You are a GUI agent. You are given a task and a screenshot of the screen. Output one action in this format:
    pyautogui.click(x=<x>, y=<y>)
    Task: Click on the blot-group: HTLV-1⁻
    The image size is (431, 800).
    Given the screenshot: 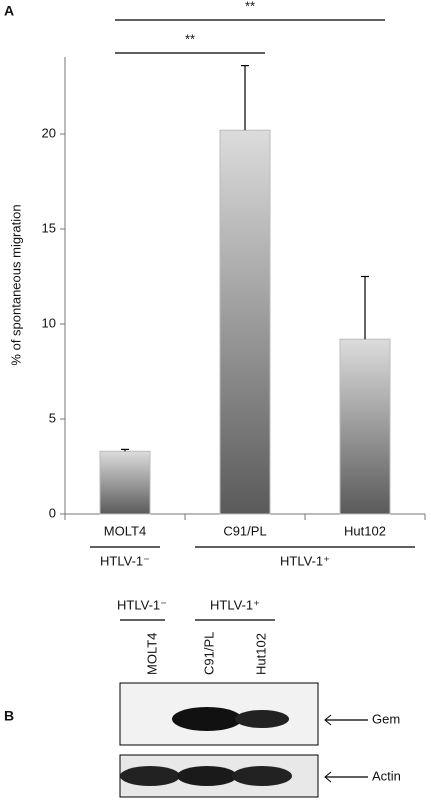 What is the action you would take?
    pyautogui.click(x=142, y=604)
    